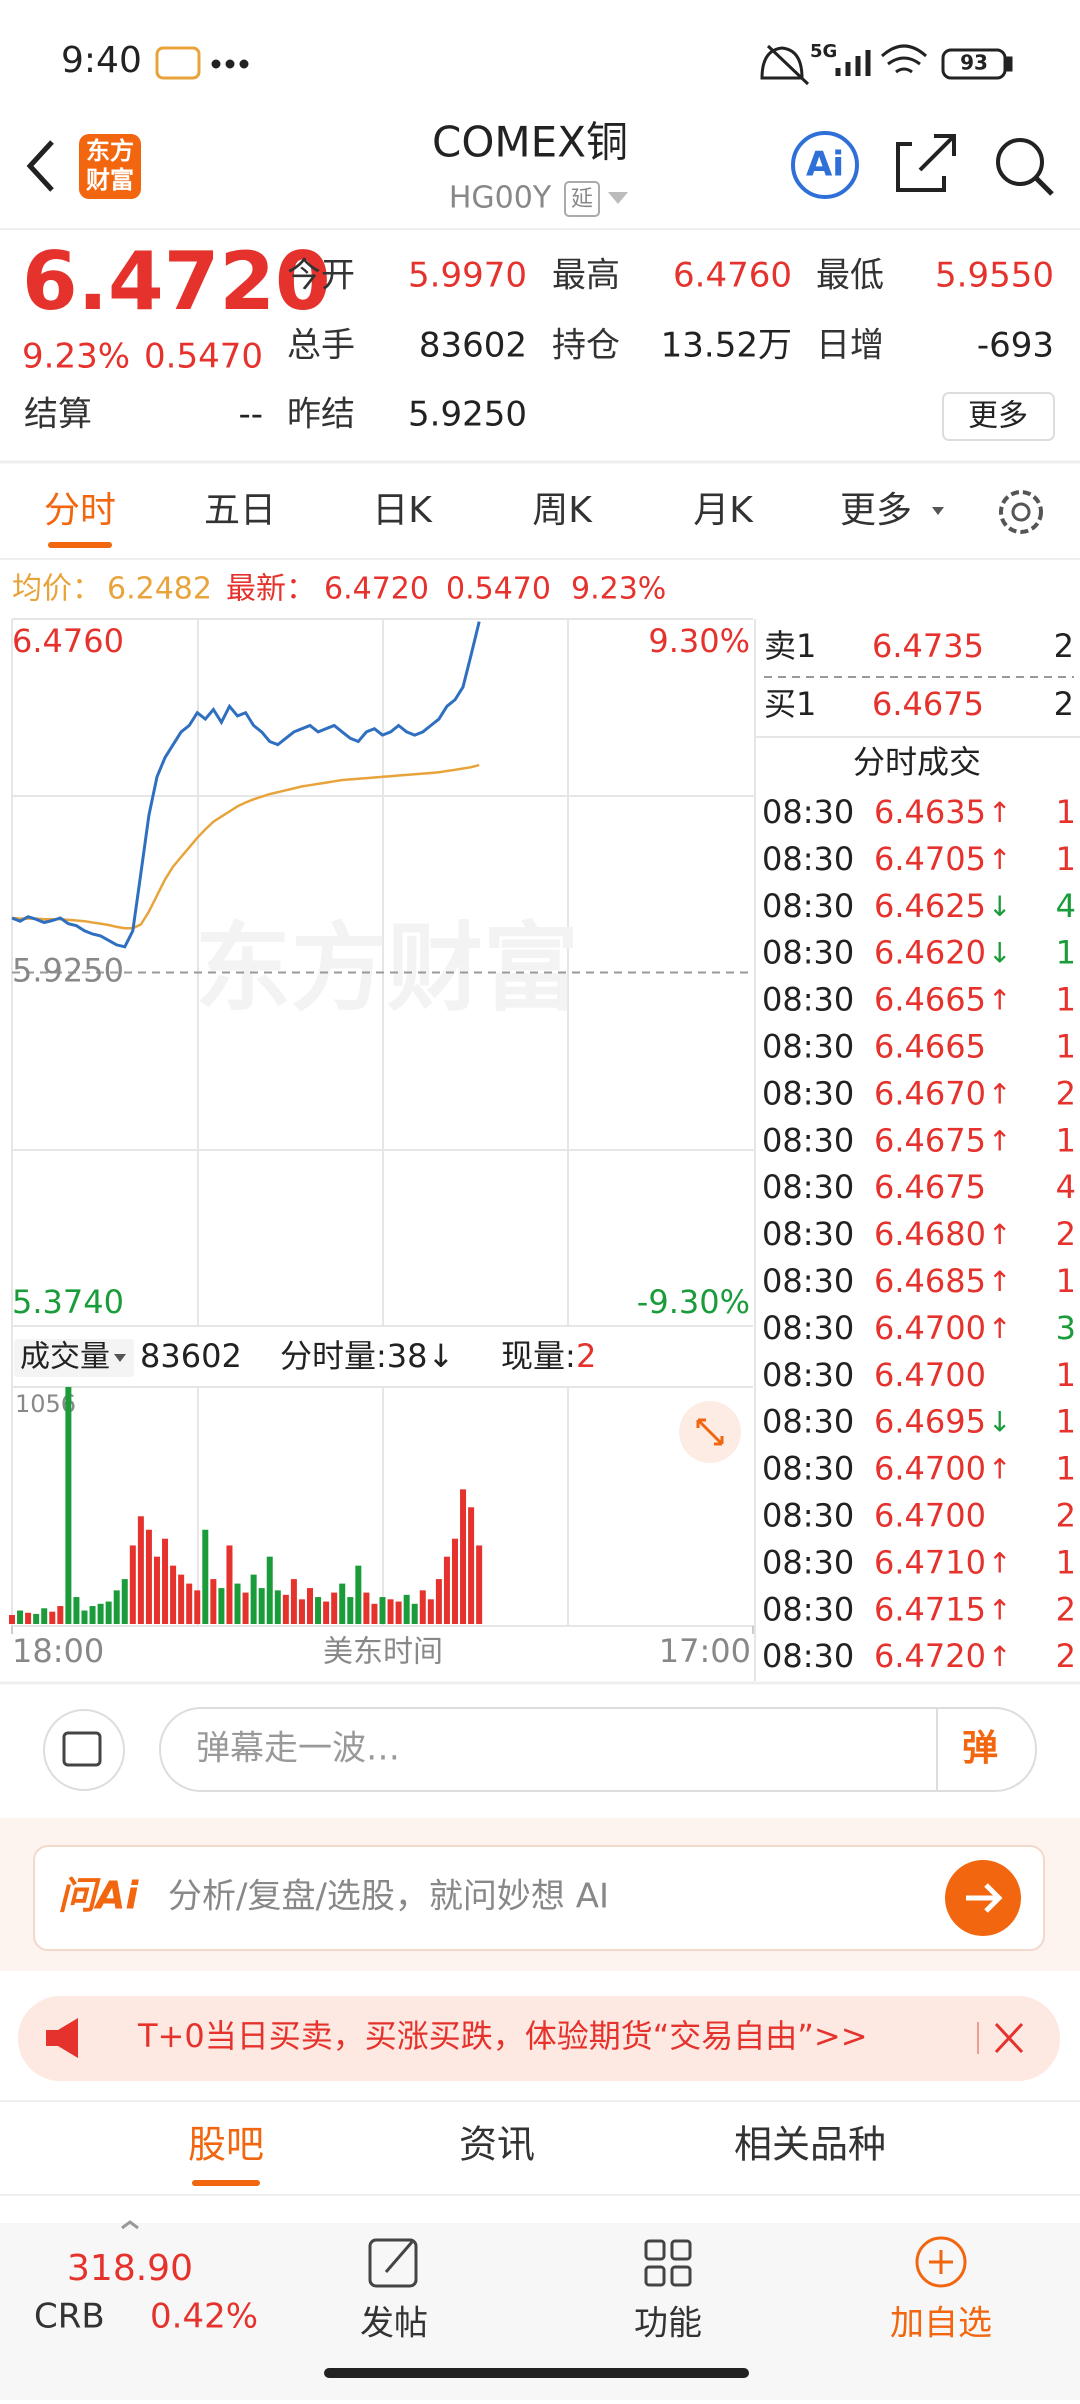  Describe the element at coordinates (539, 2038) in the screenshot. I see `banner` at that location.